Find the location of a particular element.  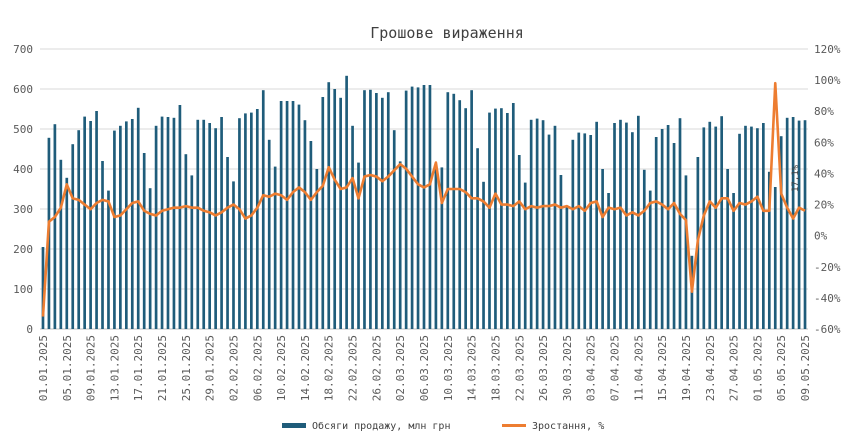

data-label-annotation: 17,1% is located at coordinates (796, 178).